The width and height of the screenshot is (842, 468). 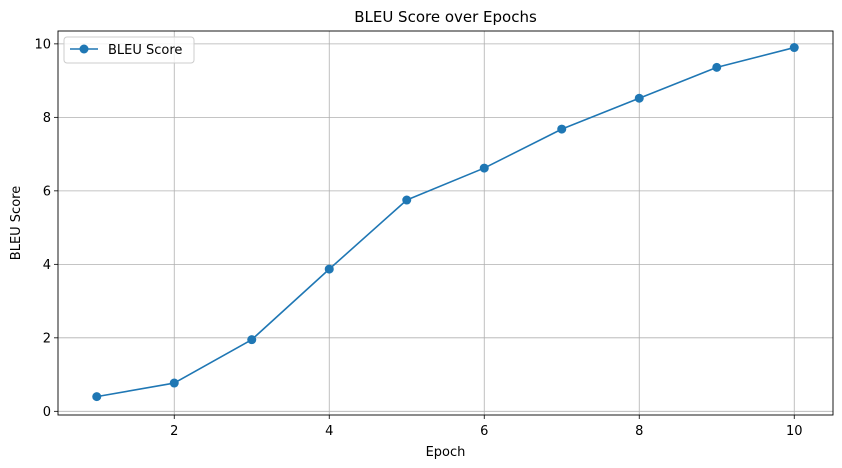 What do you see at coordinates (16, 223) in the screenshot?
I see `y-axis-title: BLEU Score` at bounding box center [16, 223].